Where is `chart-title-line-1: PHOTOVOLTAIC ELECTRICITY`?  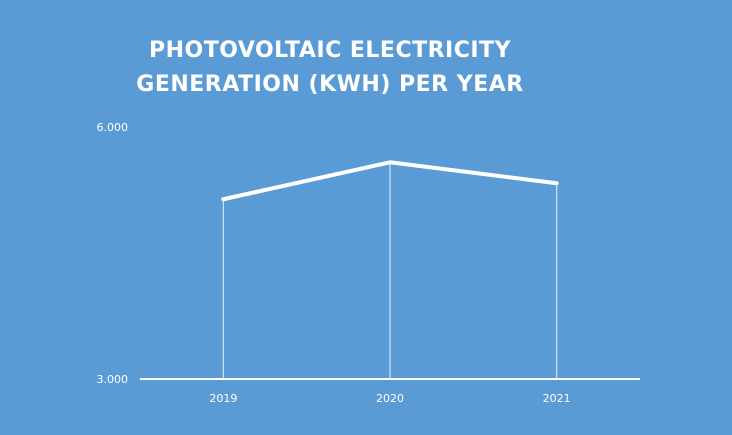 chart-title-line-1: PHOTOVOLTAIC ELECTRICITY is located at coordinates (329, 50).